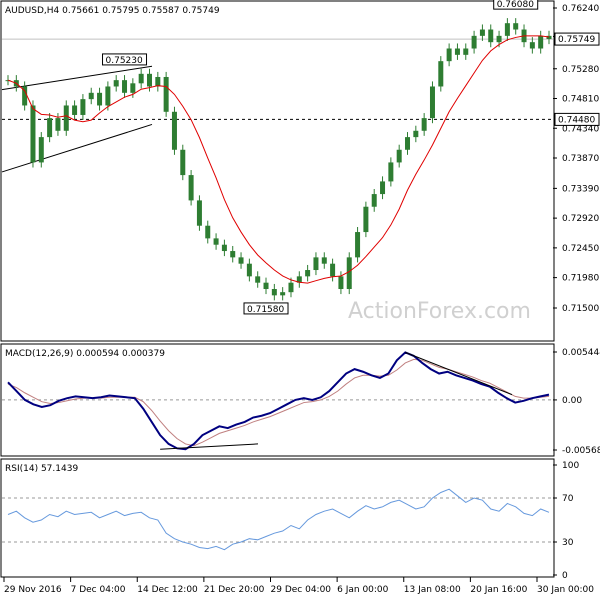  Describe the element at coordinates (565, 576) in the screenshot. I see `rsi-y-tick-label: 0` at that location.